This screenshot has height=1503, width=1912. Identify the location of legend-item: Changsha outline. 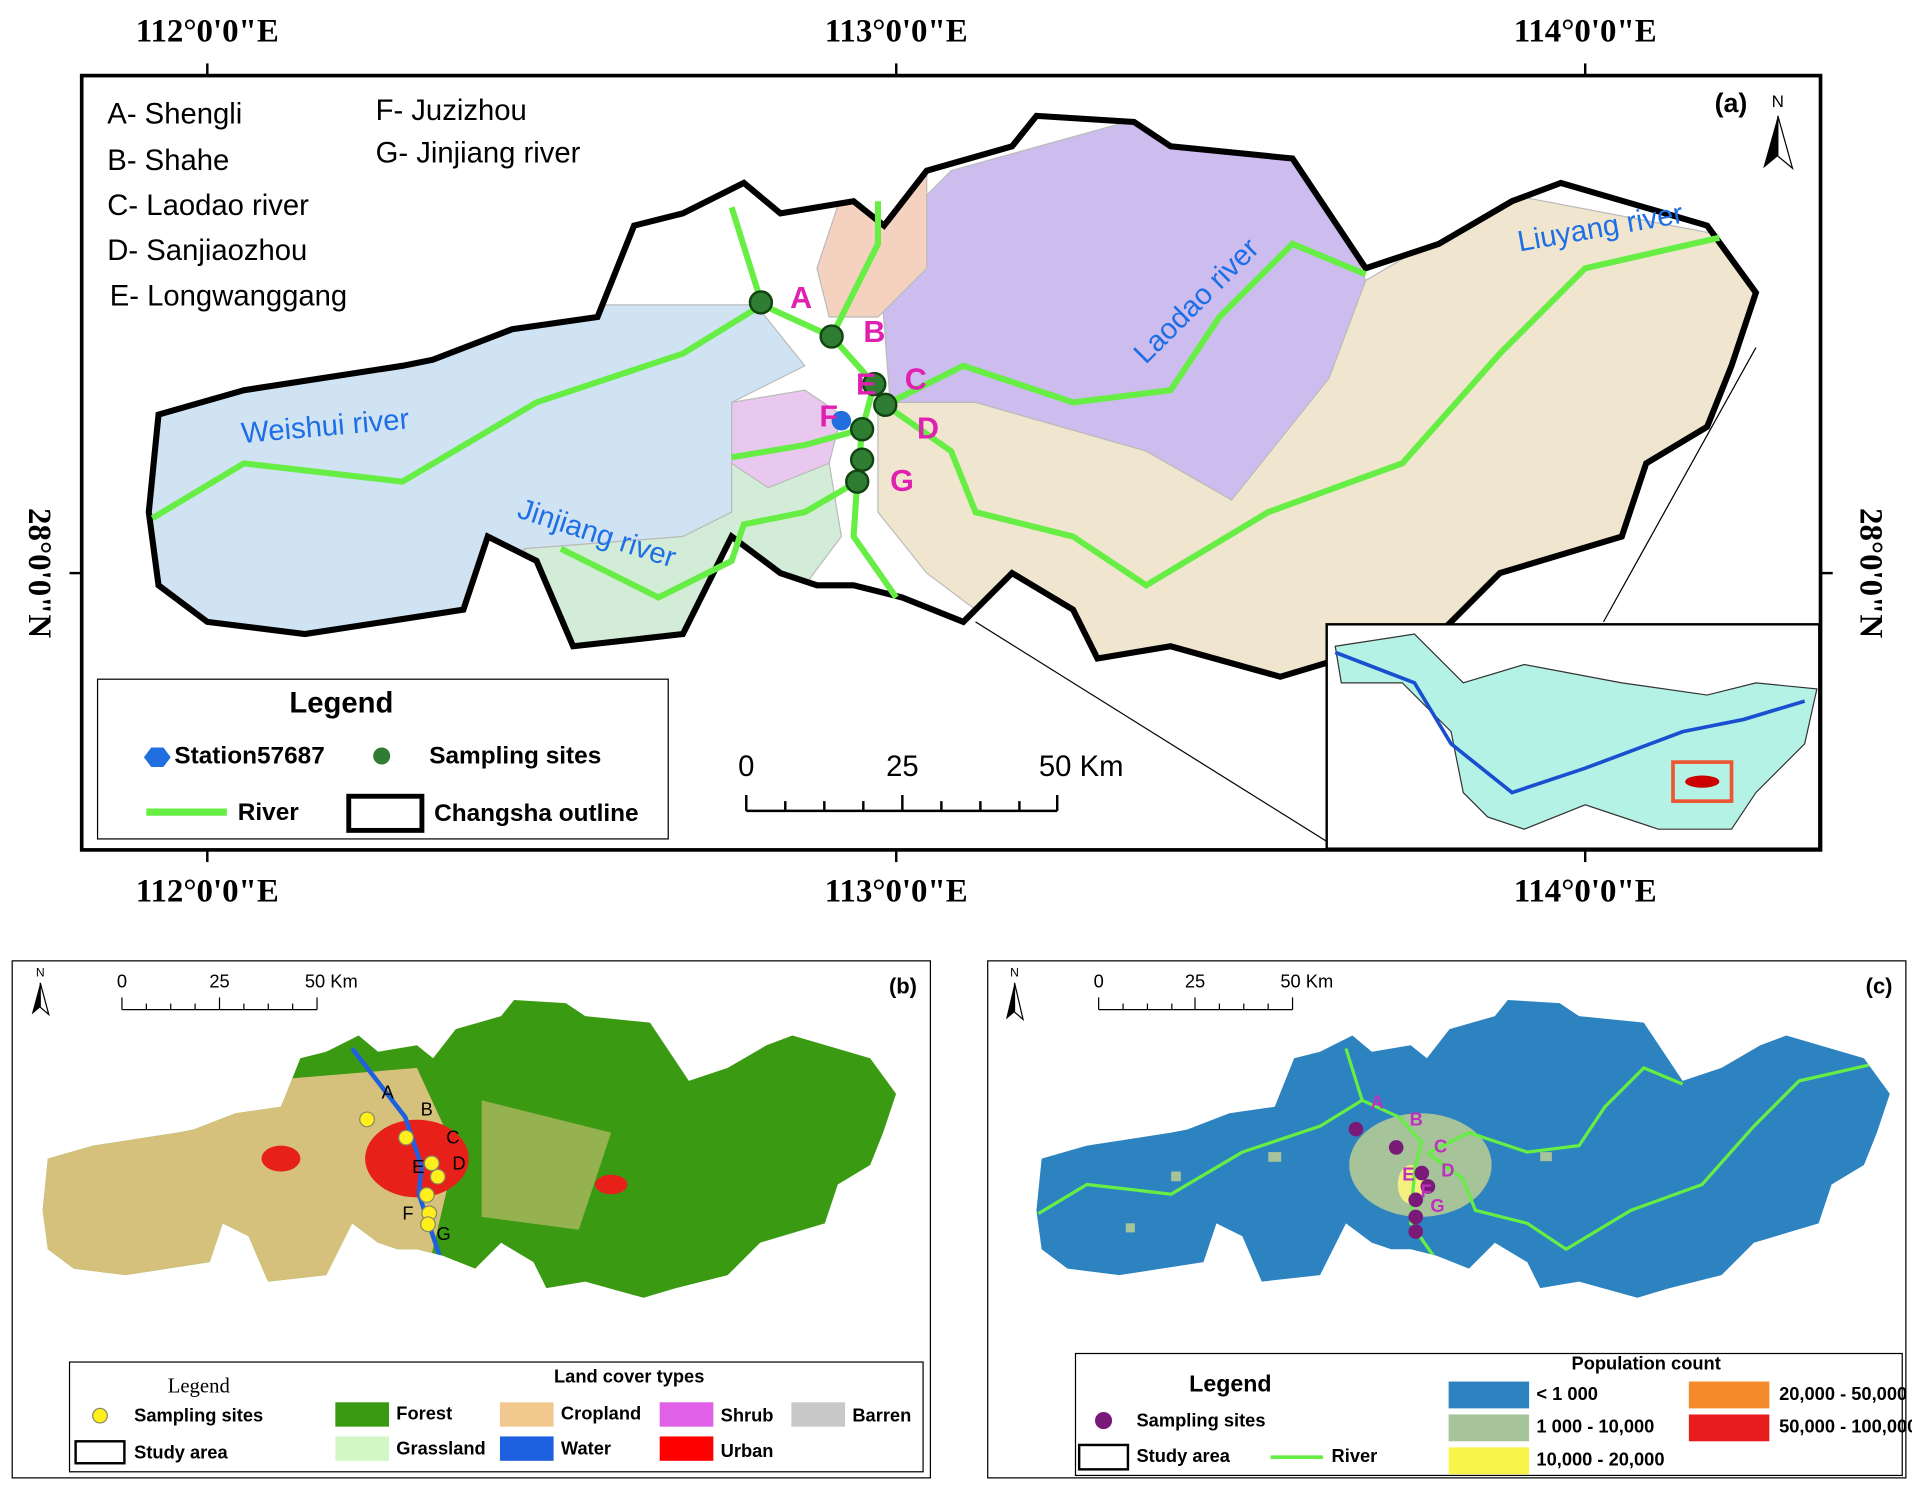
(536, 813).